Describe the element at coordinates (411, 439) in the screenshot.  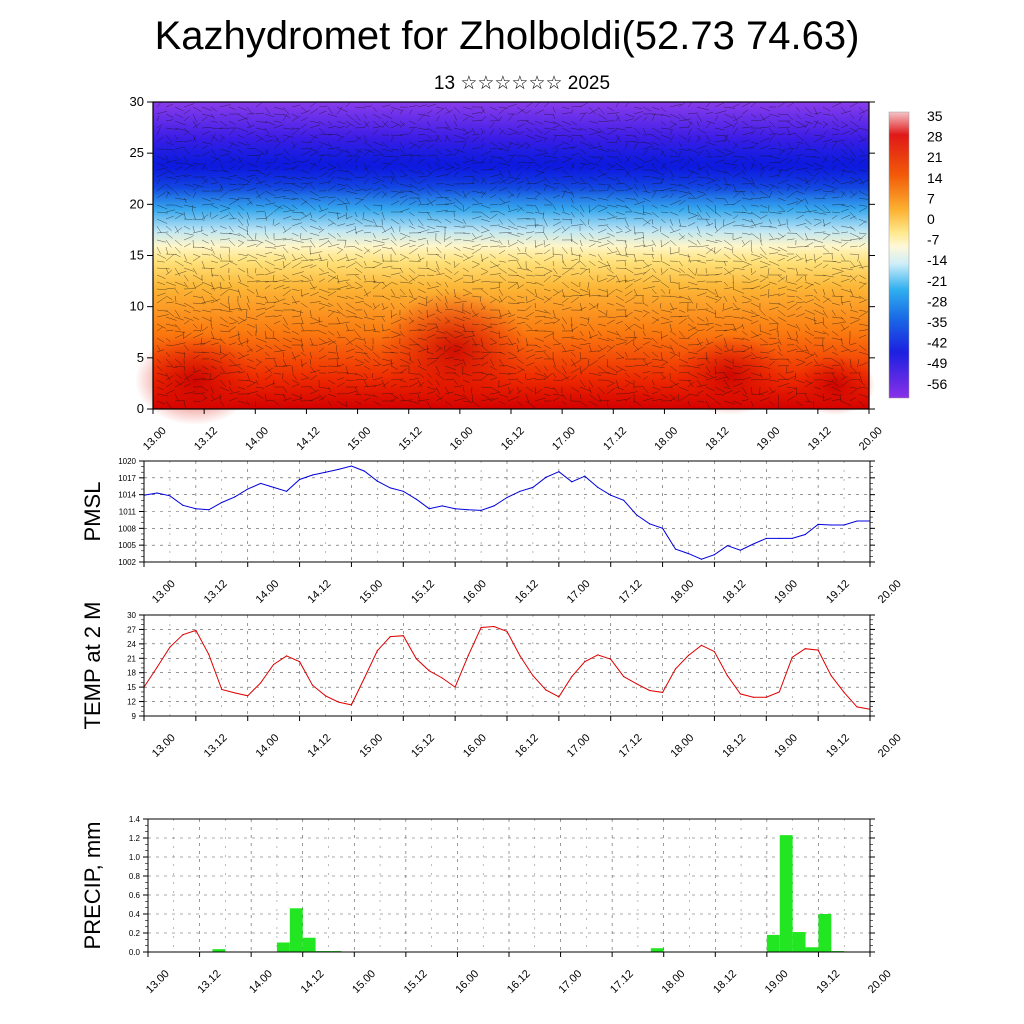
I see `time-tick-label: 15.12` at that location.